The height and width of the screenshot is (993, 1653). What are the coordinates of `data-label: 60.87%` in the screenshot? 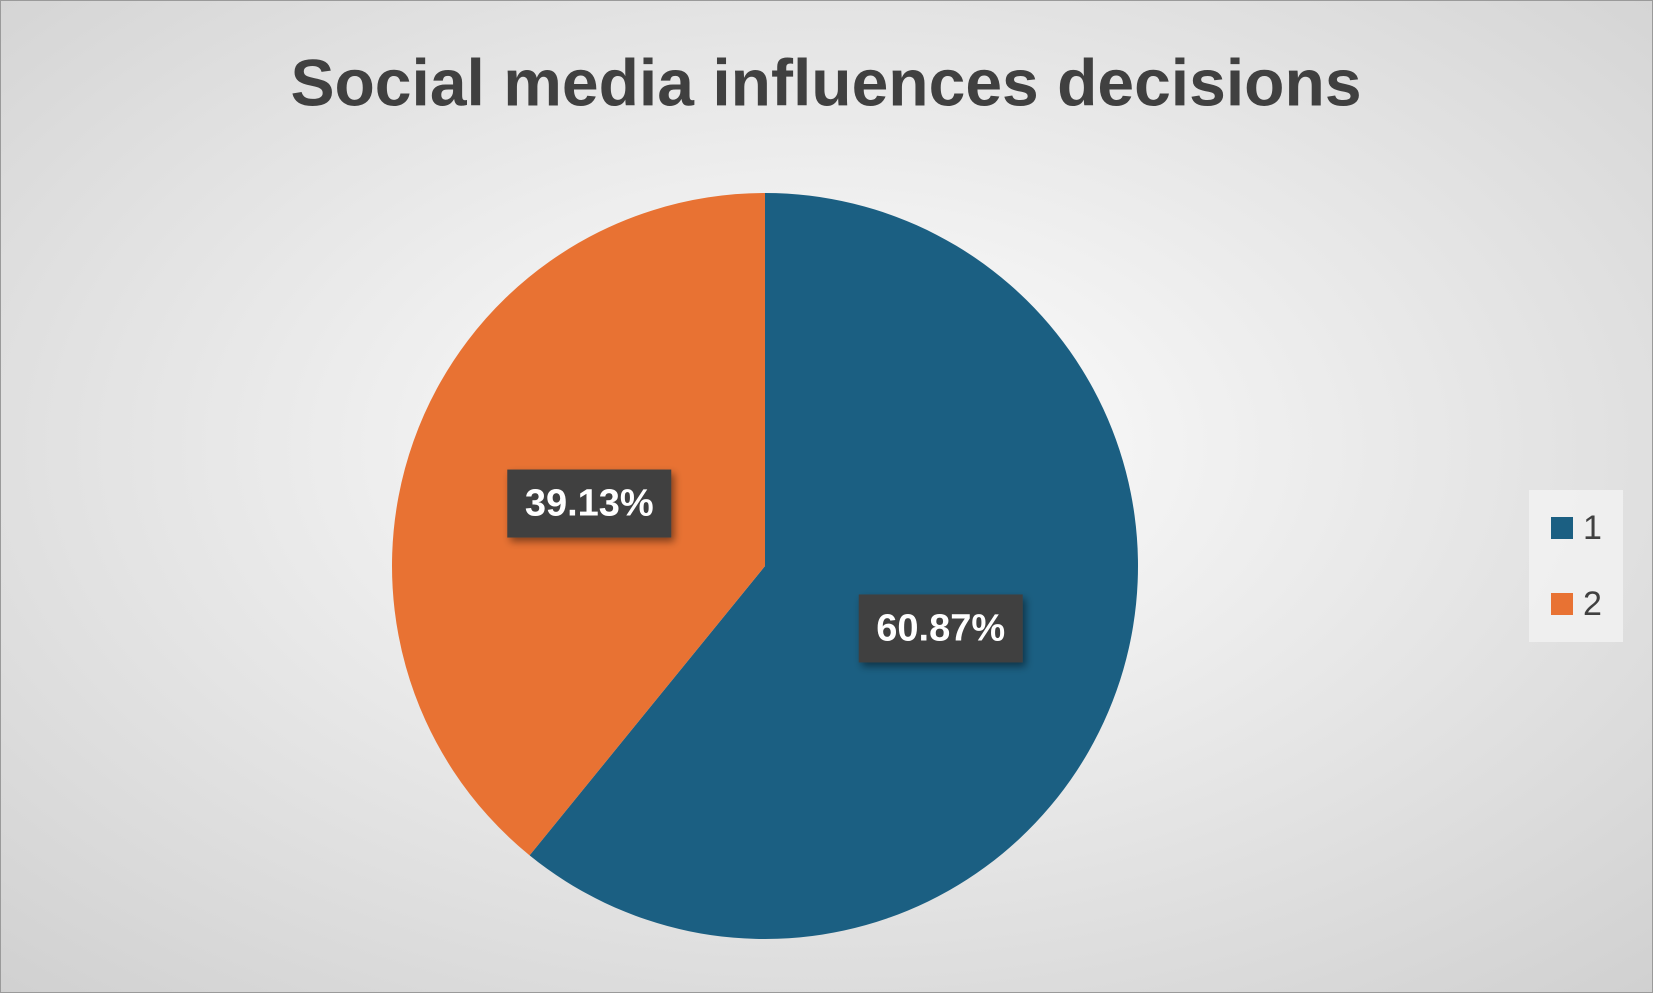 It's located at (940, 628).